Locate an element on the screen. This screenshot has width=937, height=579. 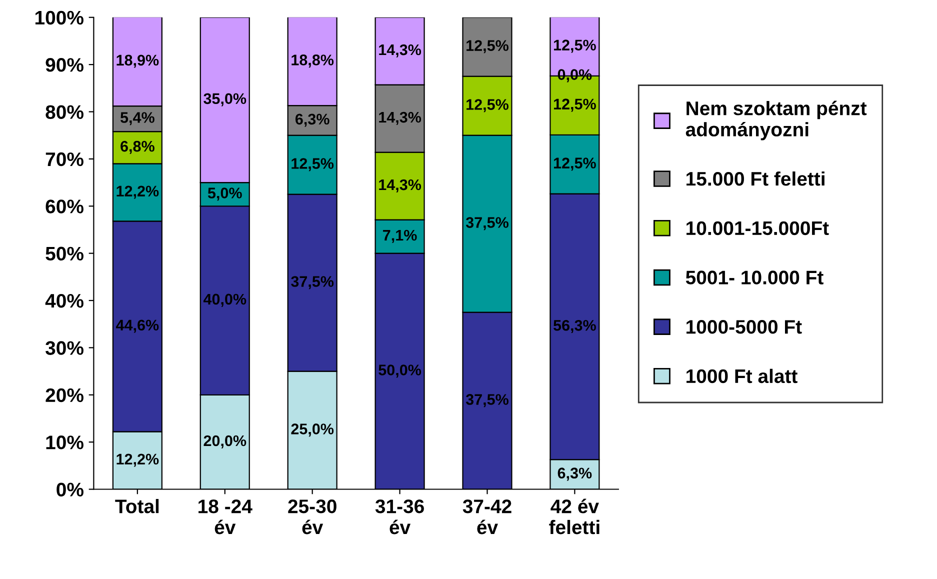
data-label: 18,8% is located at coordinates (313, 61).